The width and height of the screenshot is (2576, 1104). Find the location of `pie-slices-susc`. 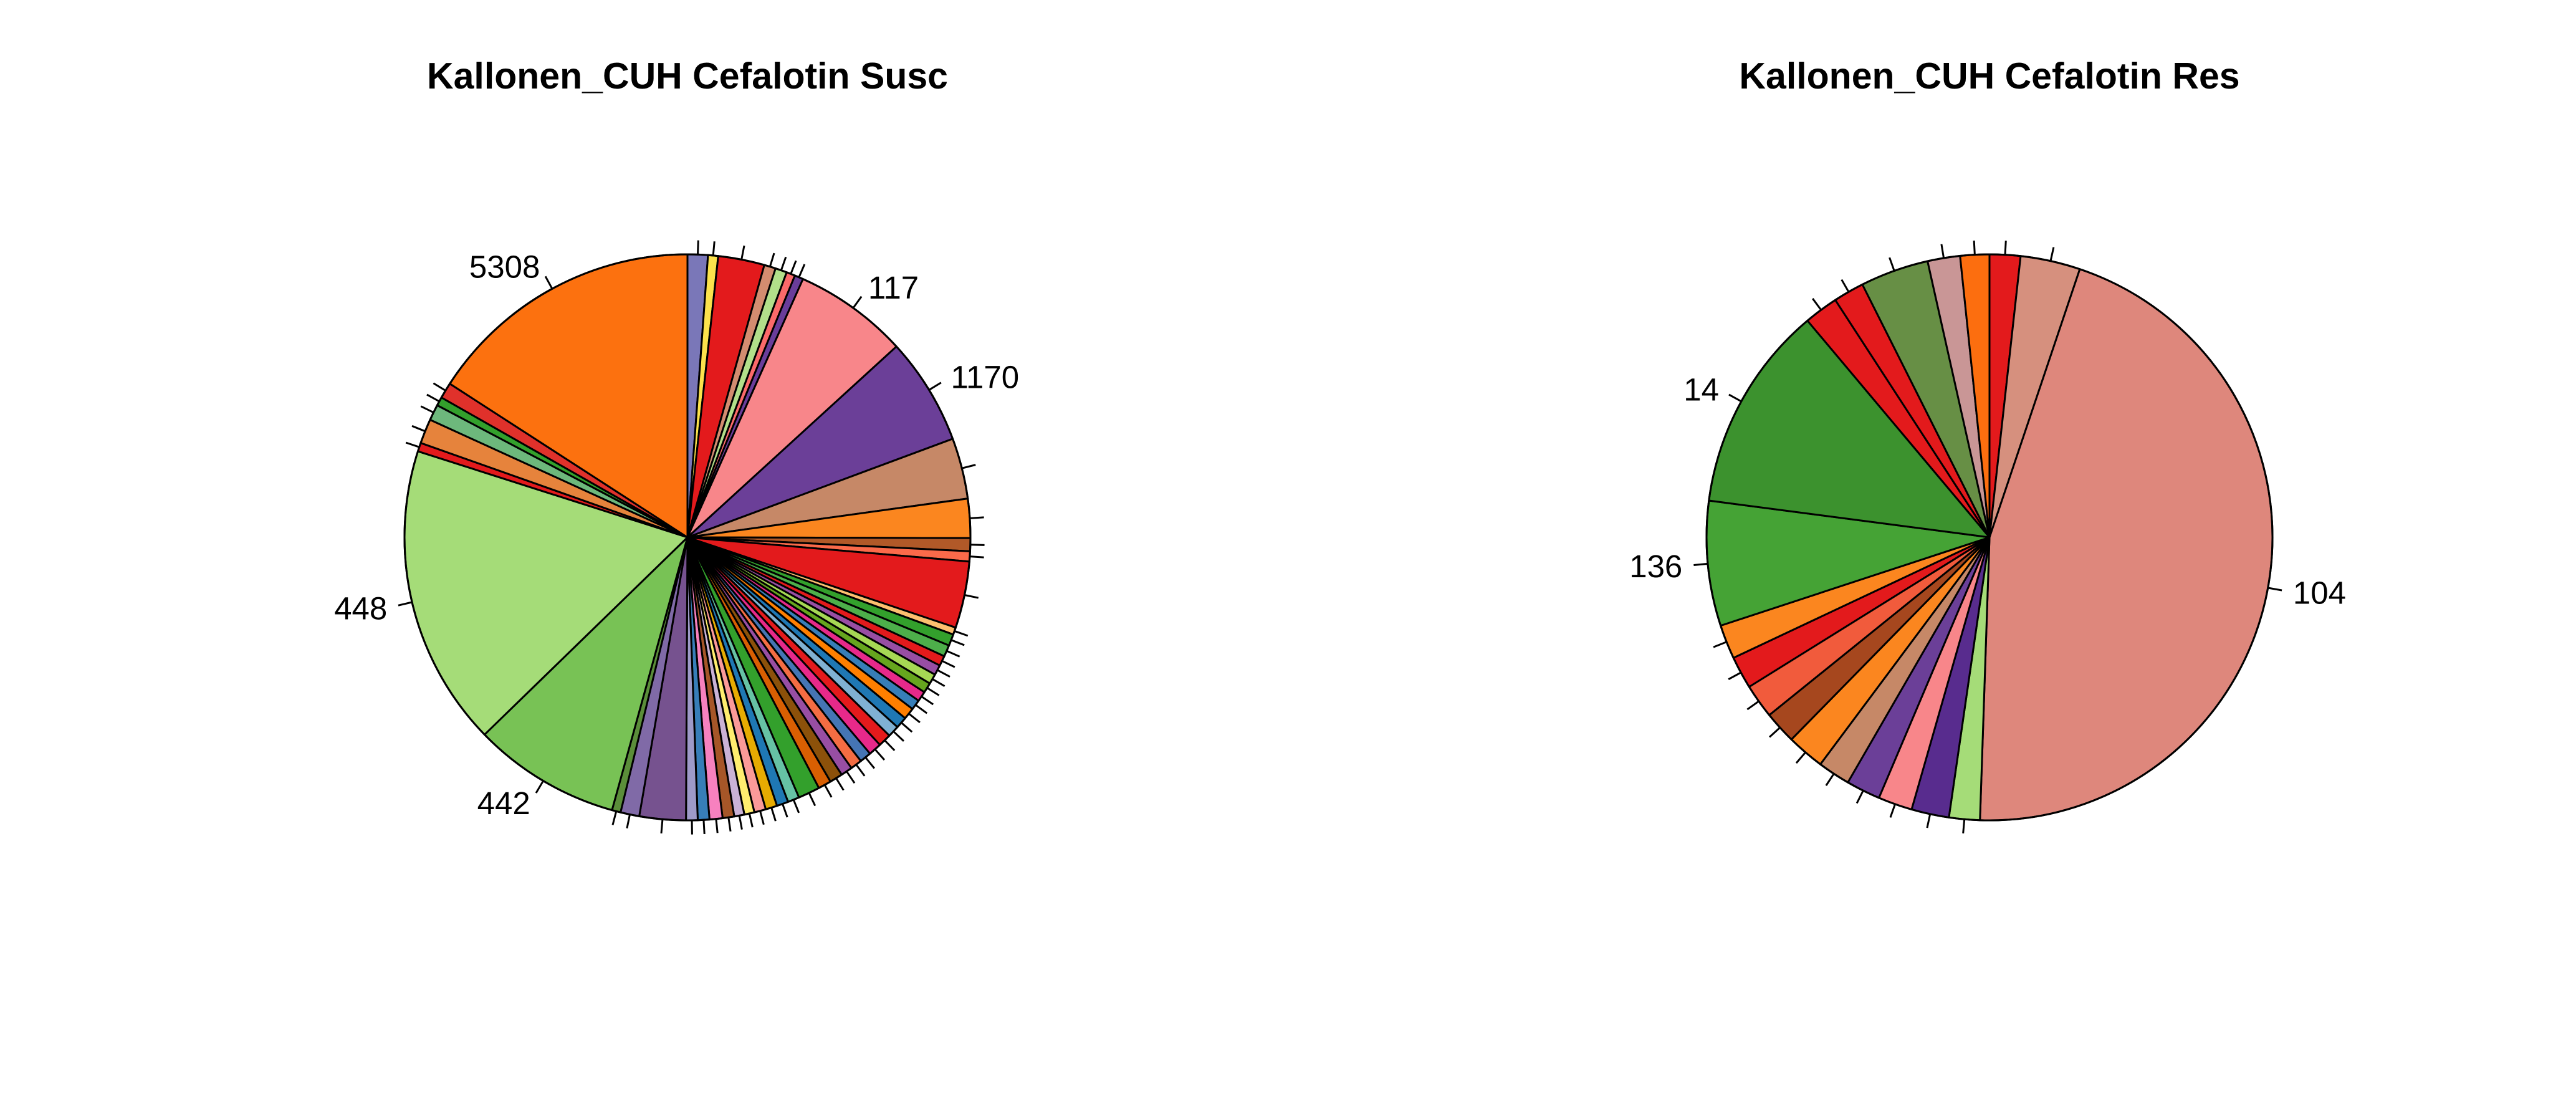

pie-slices-susc is located at coordinates (688, 537).